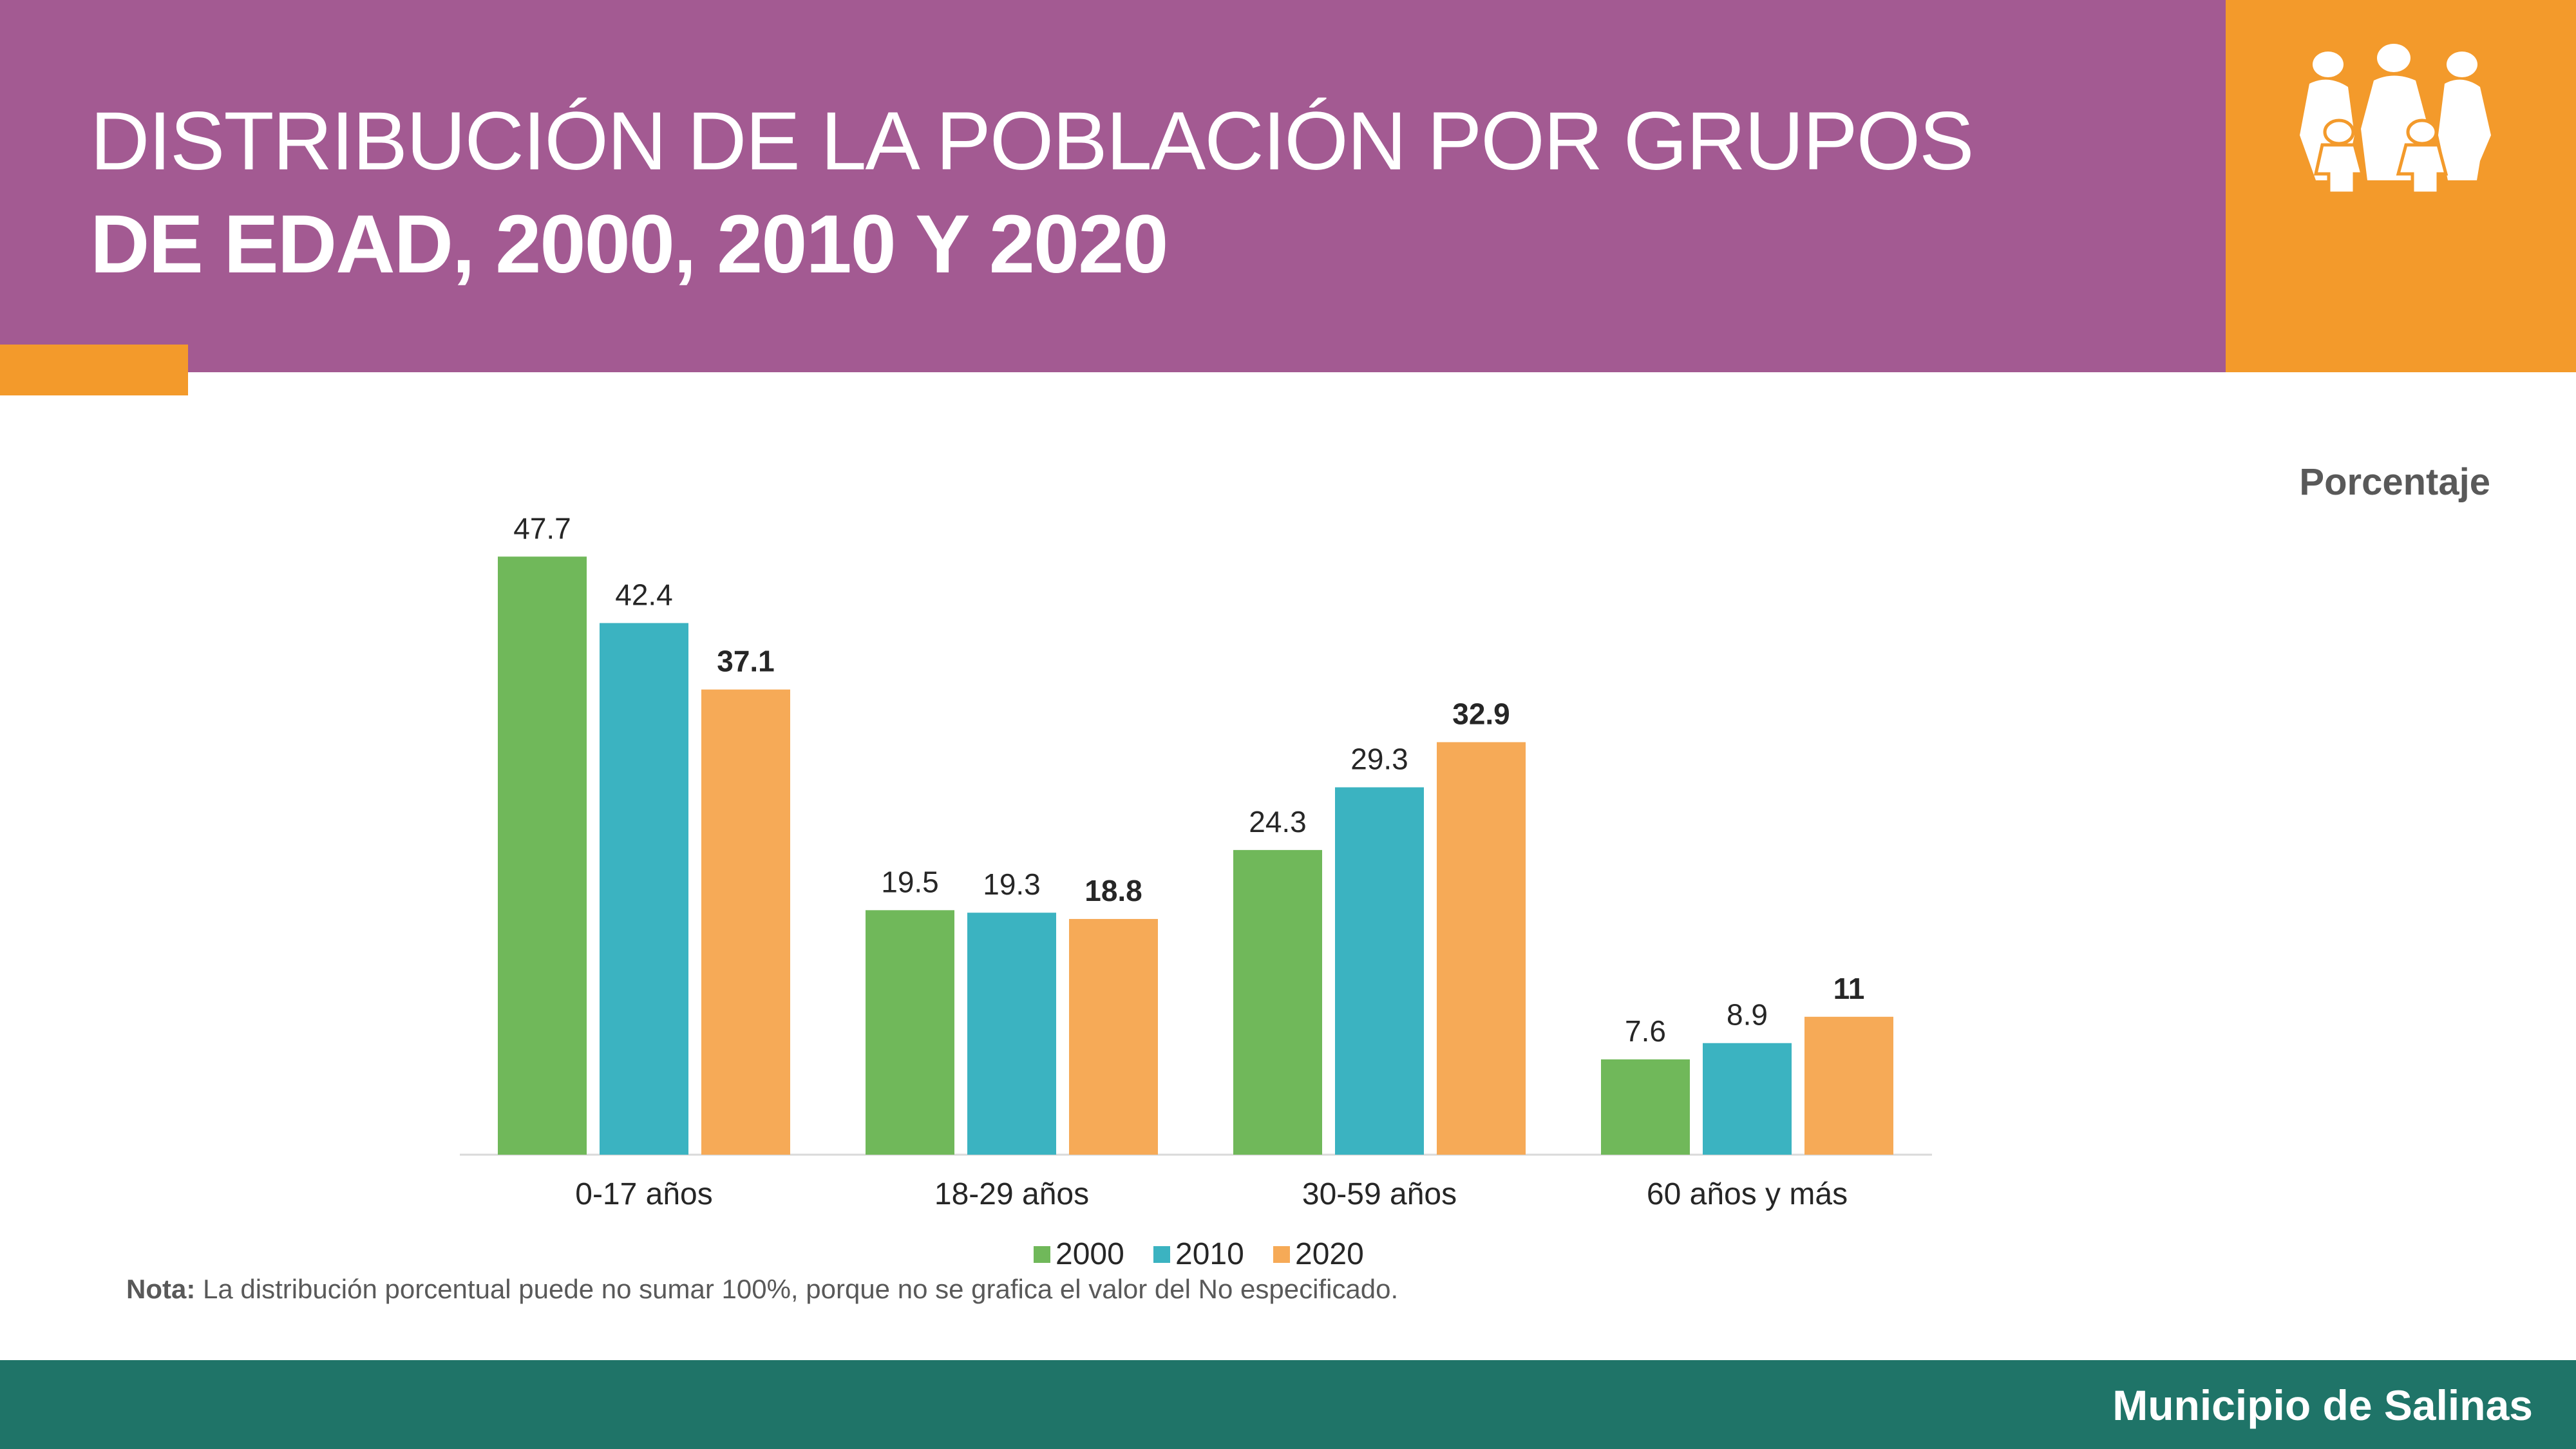 The width and height of the screenshot is (2576, 1449). I want to click on legend-swatch-2000, so click(1042, 1254).